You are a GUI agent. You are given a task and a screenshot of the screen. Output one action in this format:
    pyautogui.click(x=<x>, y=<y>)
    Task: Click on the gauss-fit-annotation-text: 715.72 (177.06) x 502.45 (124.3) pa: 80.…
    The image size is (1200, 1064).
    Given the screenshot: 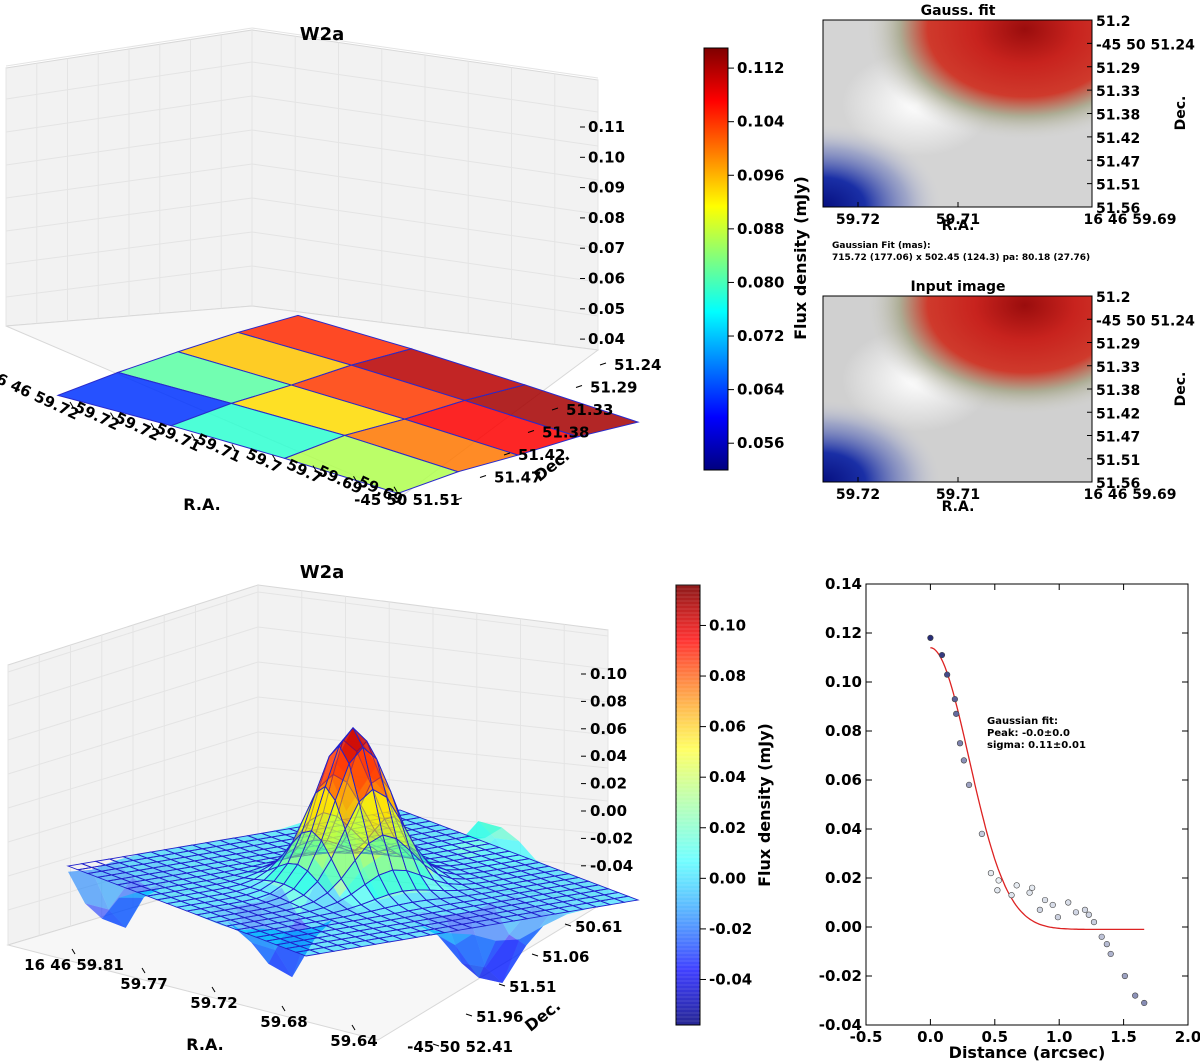 What is the action you would take?
    pyautogui.click(x=961, y=258)
    